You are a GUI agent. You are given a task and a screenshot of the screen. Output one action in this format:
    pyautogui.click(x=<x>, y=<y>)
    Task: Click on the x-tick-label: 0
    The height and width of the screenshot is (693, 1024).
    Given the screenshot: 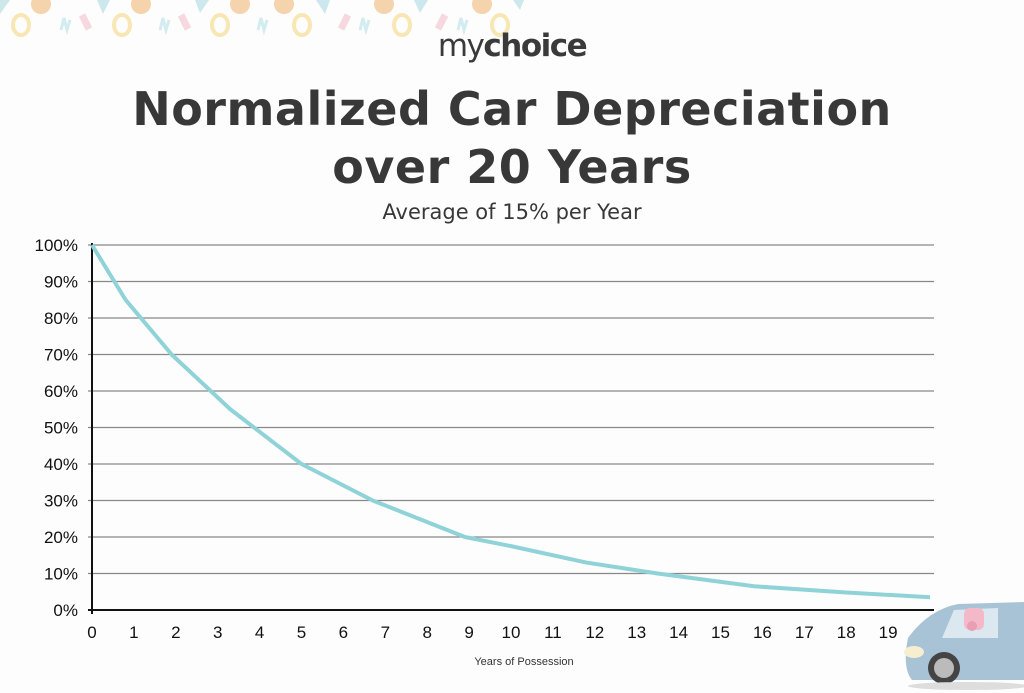 What is the action you would take?
    pyautogui.click(x=91, y=632)
    